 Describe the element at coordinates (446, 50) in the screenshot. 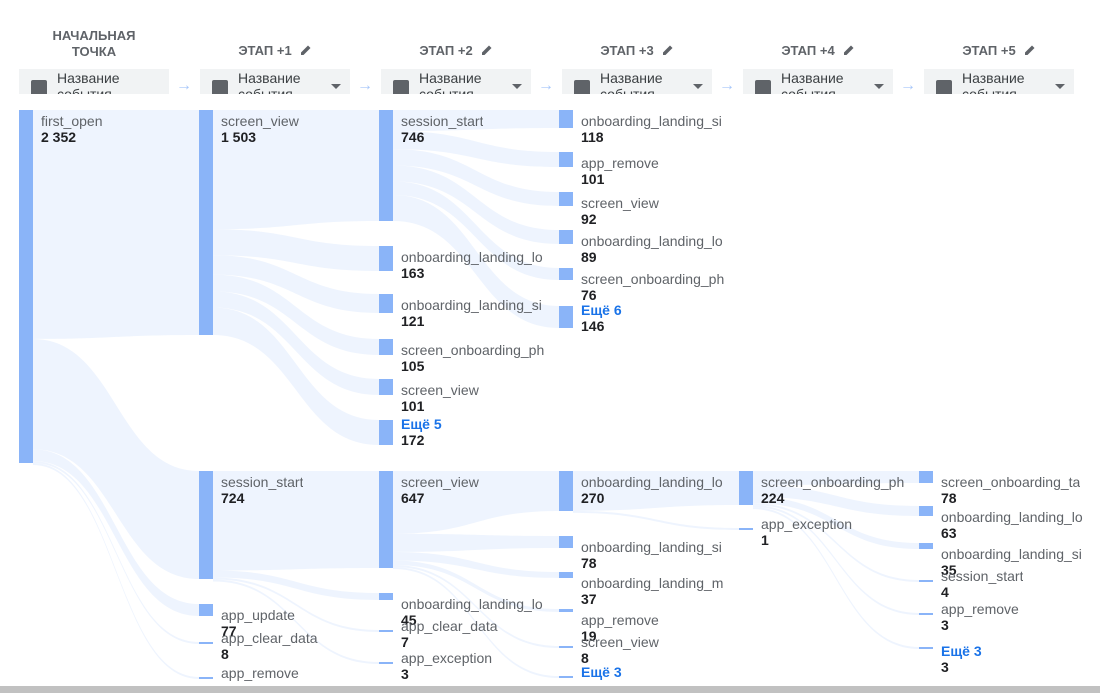

I see `header-step-2-label: ЭТАП +2` at that location.